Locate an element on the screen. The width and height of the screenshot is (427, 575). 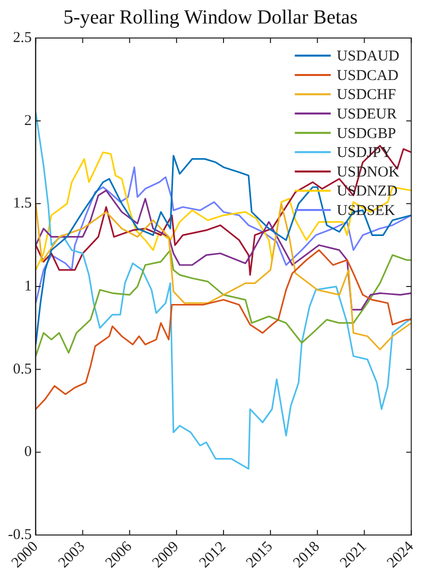
chart-title: 5-year Rolling Window Dollar Betas is located at coordinates (210, 17).